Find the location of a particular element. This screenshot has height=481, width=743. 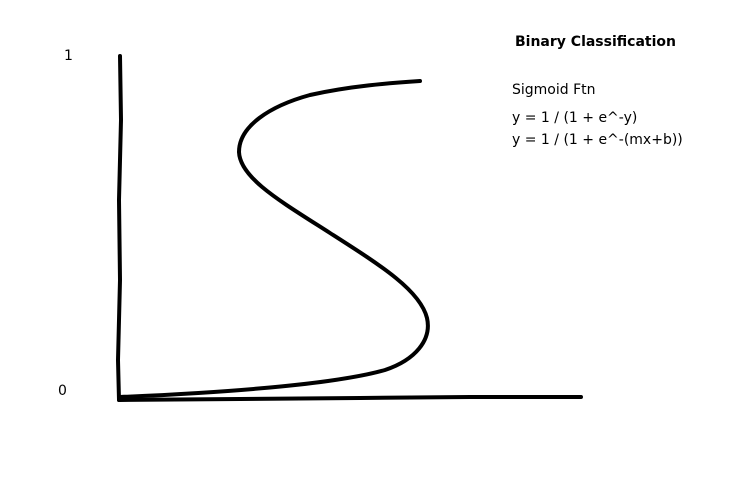

notes-heading: Sigmoid Ftn is located at coordinates (554, 90).